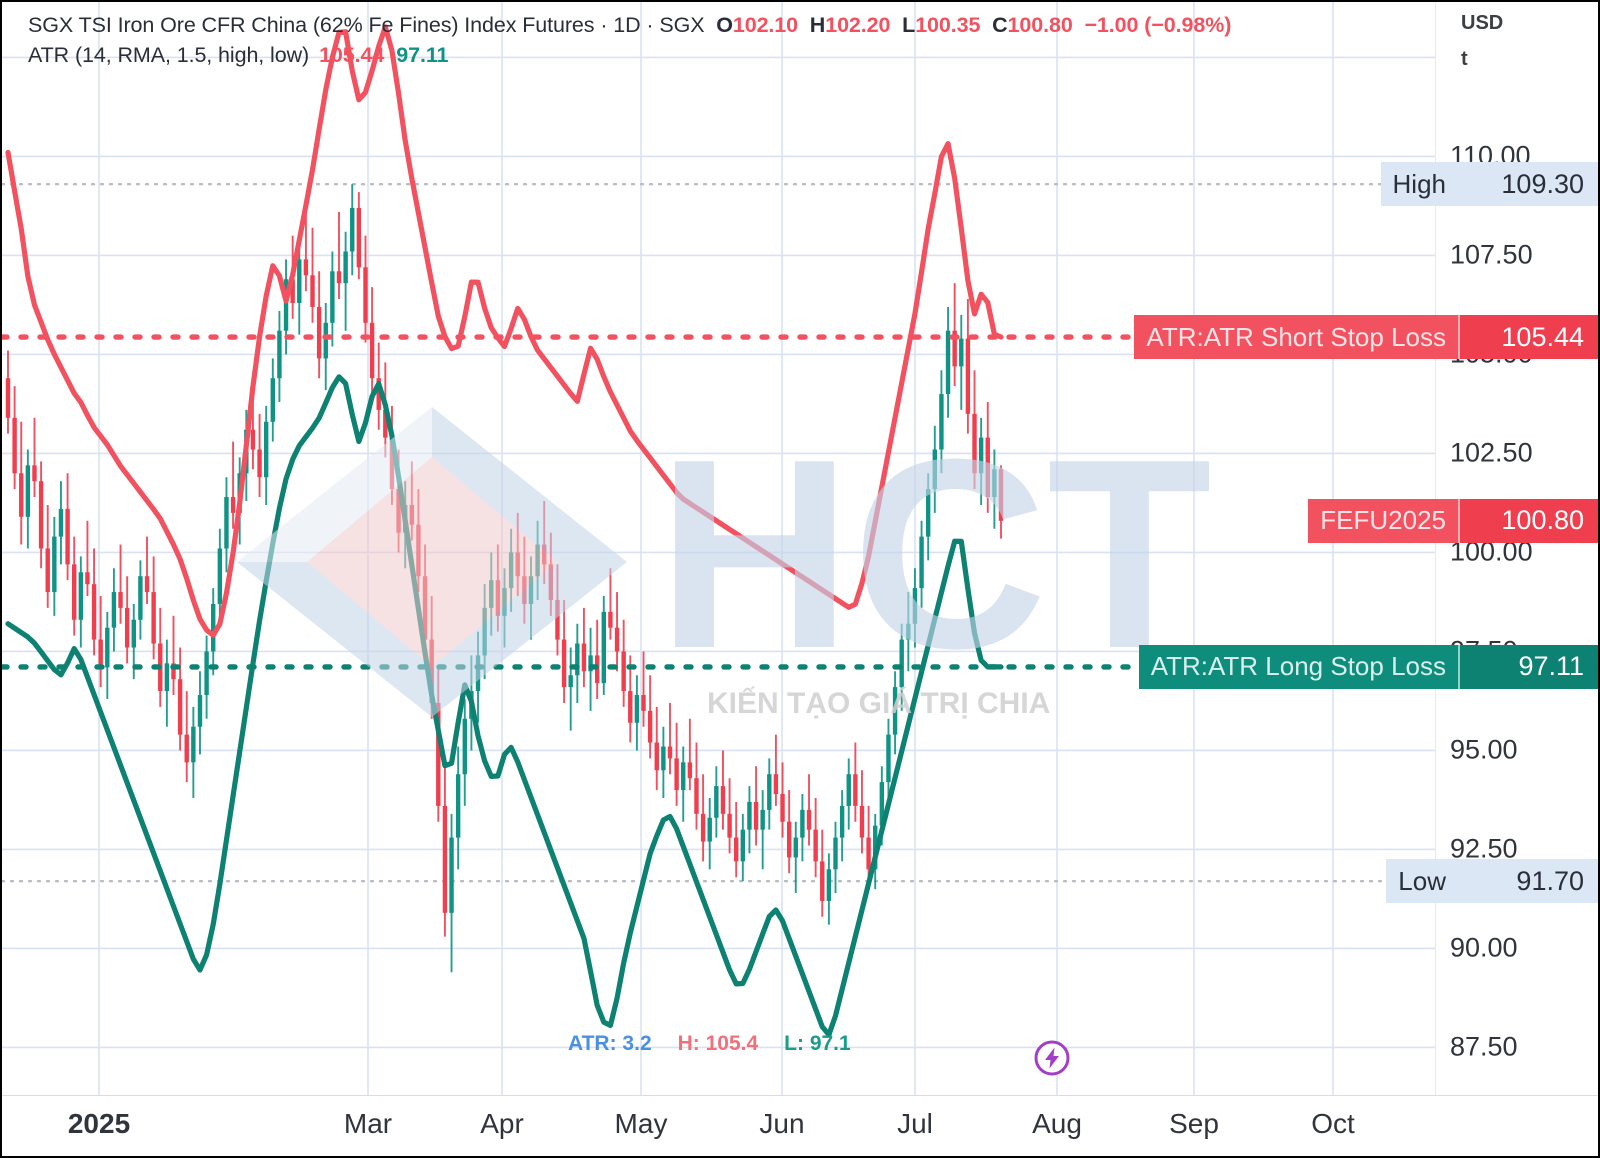 This screenshot has width=1600, height=1158. What do you see at coordinates (1333, 1123) in the screenshot?
I see `time-axis-tick: Oct` at bounding box center [1333, 1123].